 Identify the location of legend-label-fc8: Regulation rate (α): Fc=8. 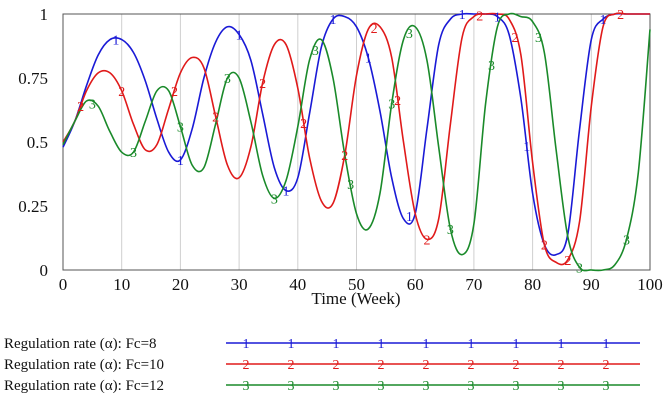
(80, 344).